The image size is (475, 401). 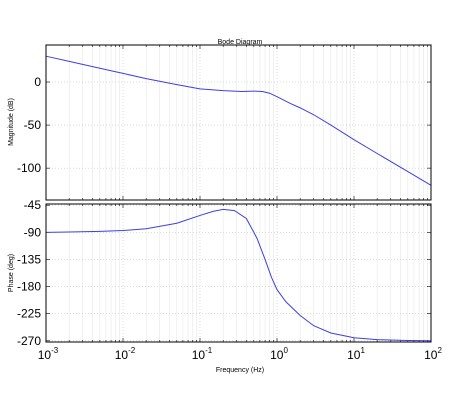 I want to click on magnitude-y-tick-label: -100, so click(x=29, y=168).